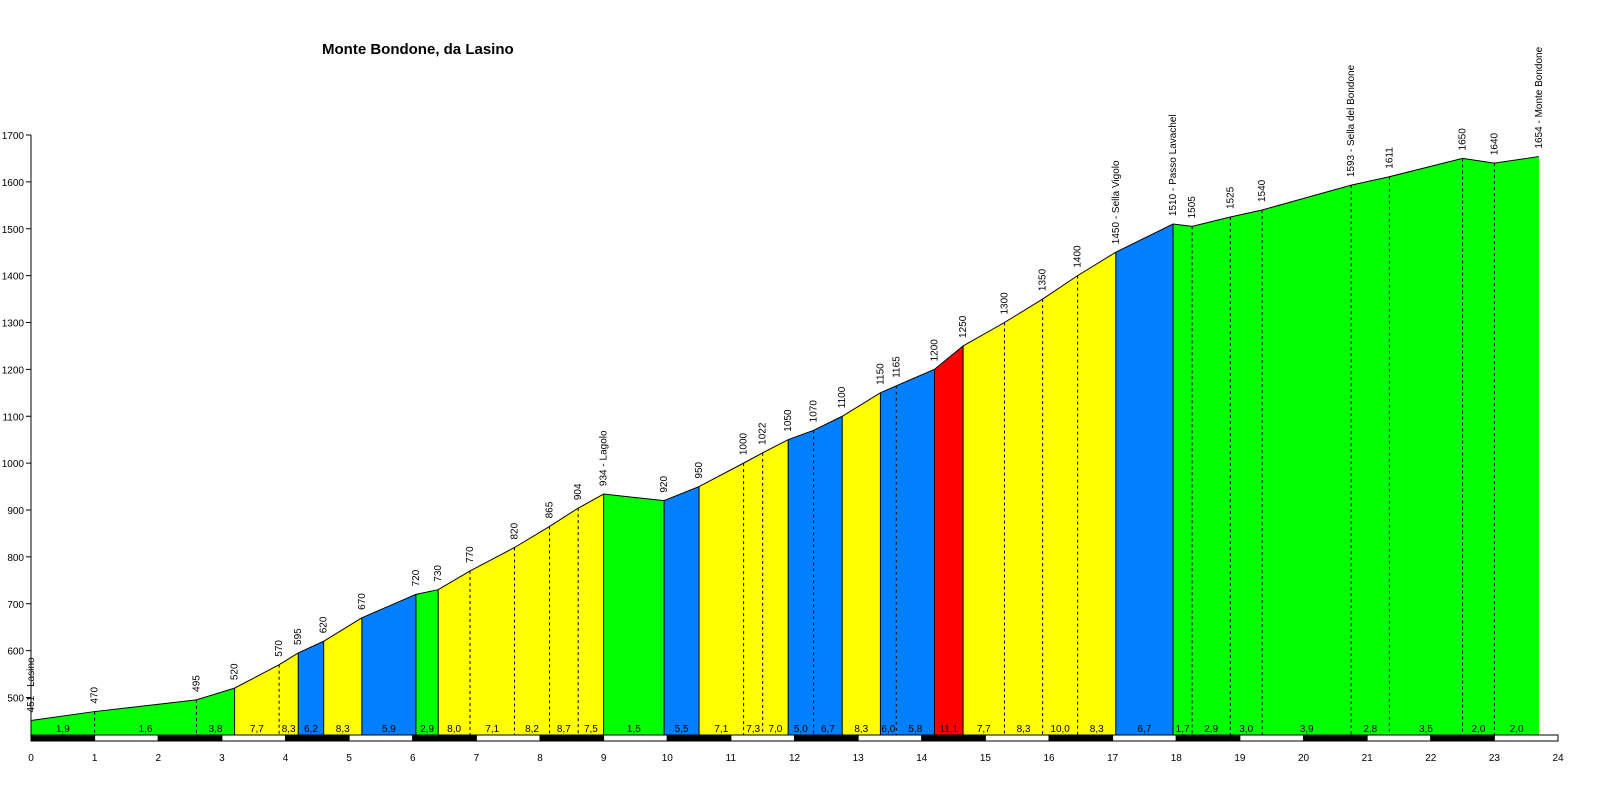 This screenshot has width=1600, height=800. What do you see at coordinates (1539, 97) in the screenshot?
I see `elevation-label: 1654 - Monte Bondone` at bounding box center [1539, 97].